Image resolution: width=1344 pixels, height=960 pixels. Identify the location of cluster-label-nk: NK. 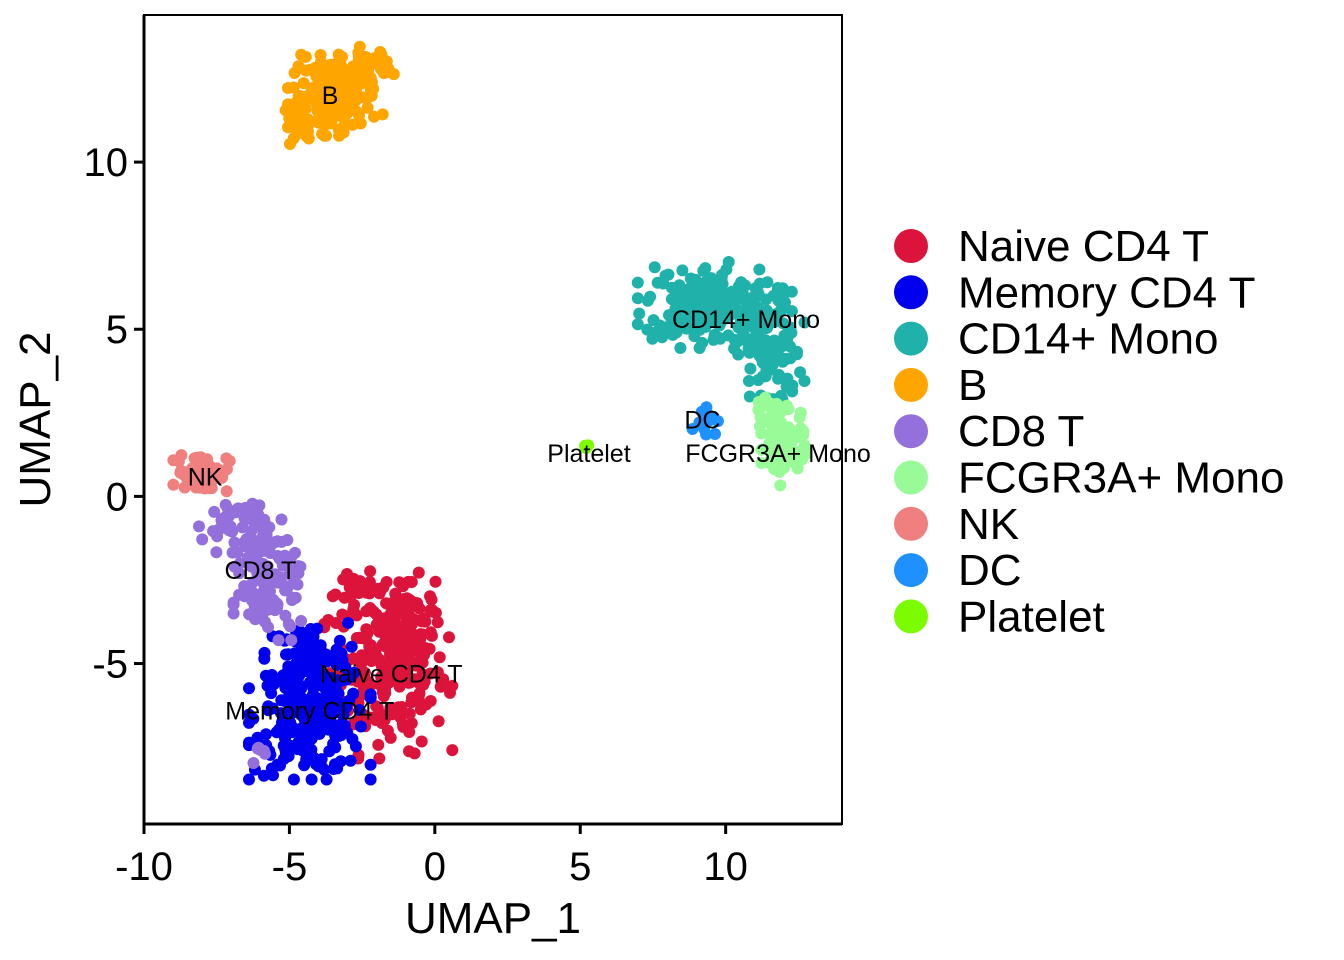
(205, 477).